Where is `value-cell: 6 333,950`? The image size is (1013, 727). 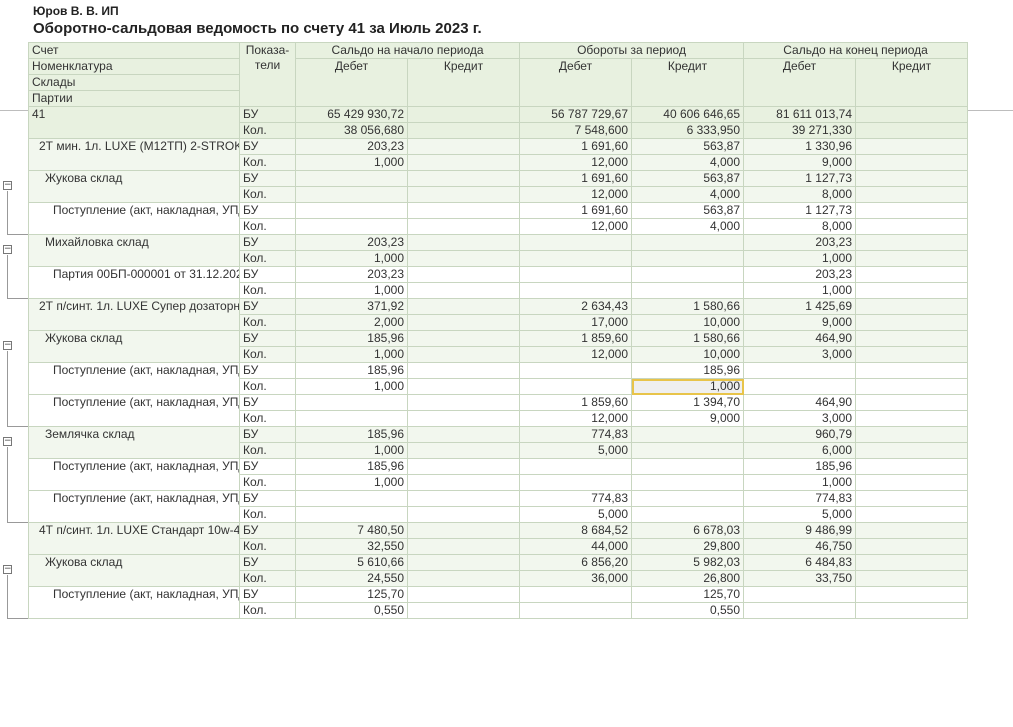 value-cell: 6 333,950 is located at coordinates (687, 130).